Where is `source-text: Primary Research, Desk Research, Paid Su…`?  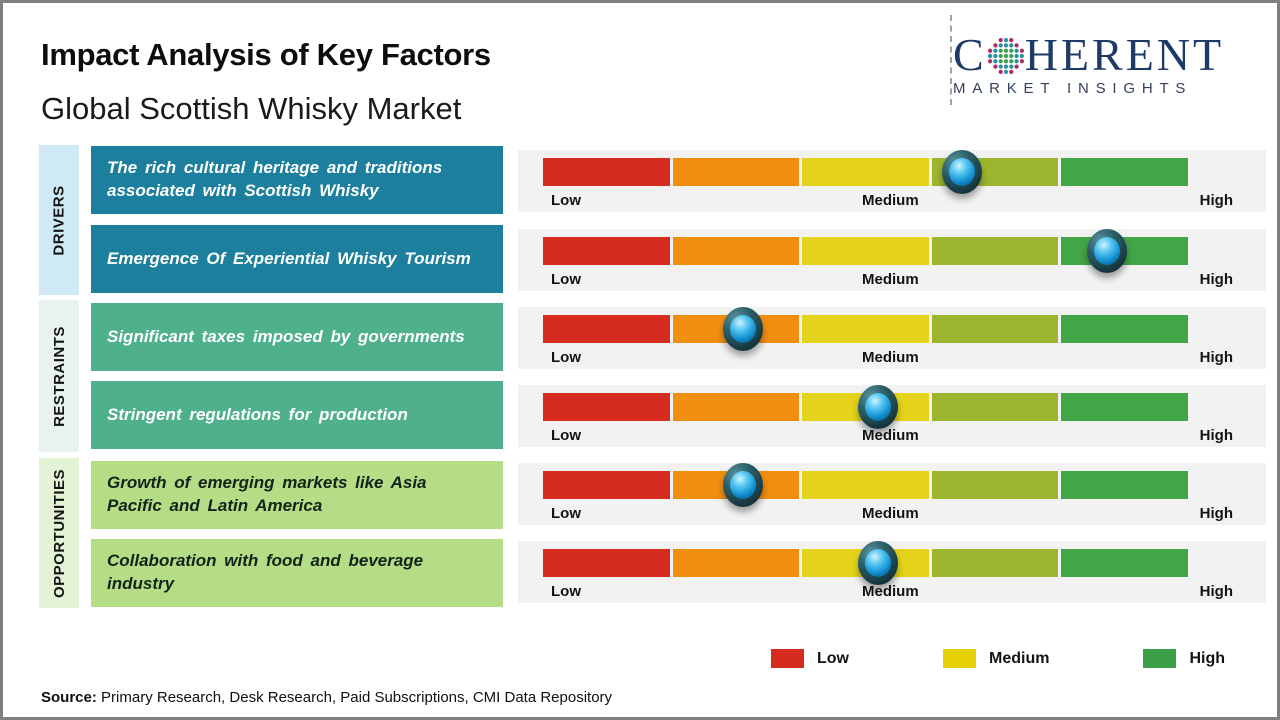 source-text: Primary Research, Desk Research, Paid Su… is located at coordinates (354, 697).